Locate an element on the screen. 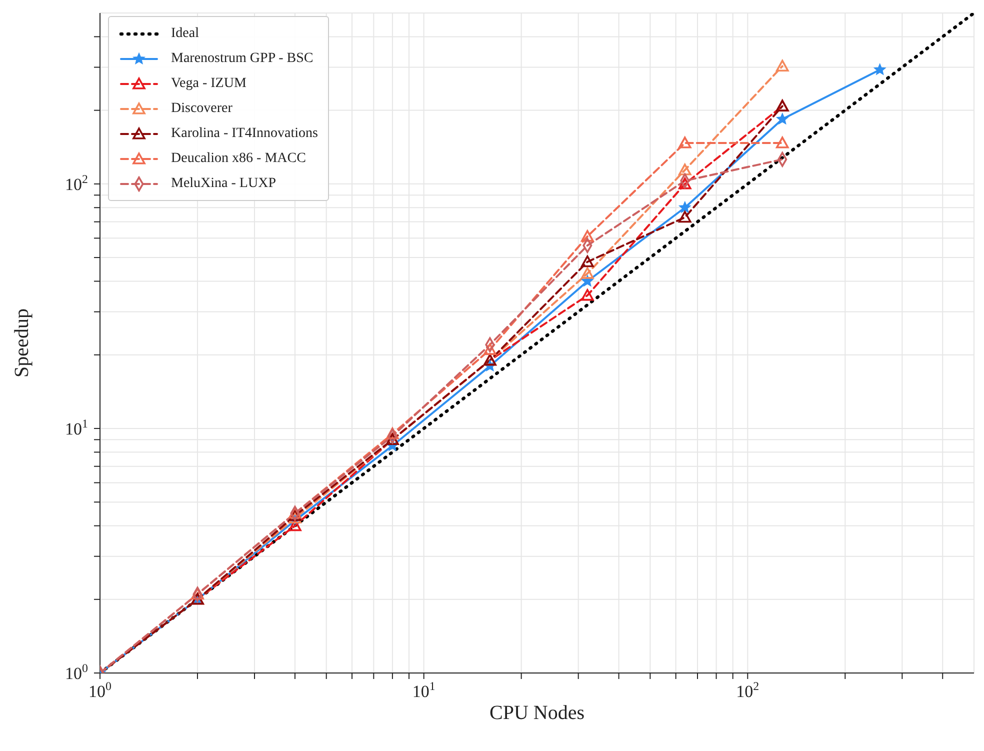 This screenshot has height=751, width=984. legend-label: MeluXina - LUXP is located at coordinates (223, 184).